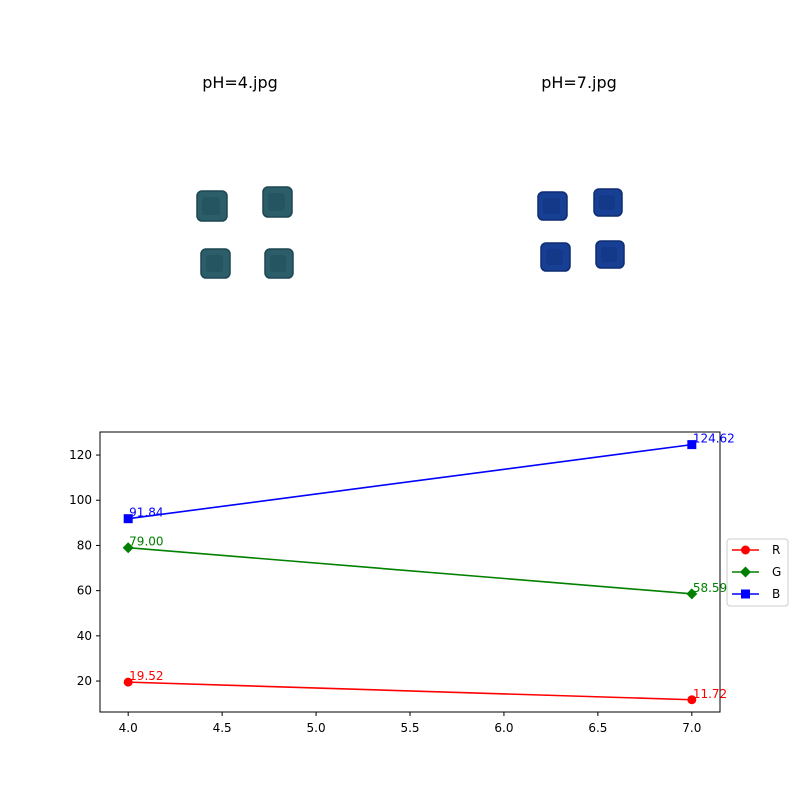 This screenshot has width=800, height=800. I want to click on legend-entry-B: B, so click(756, 594).